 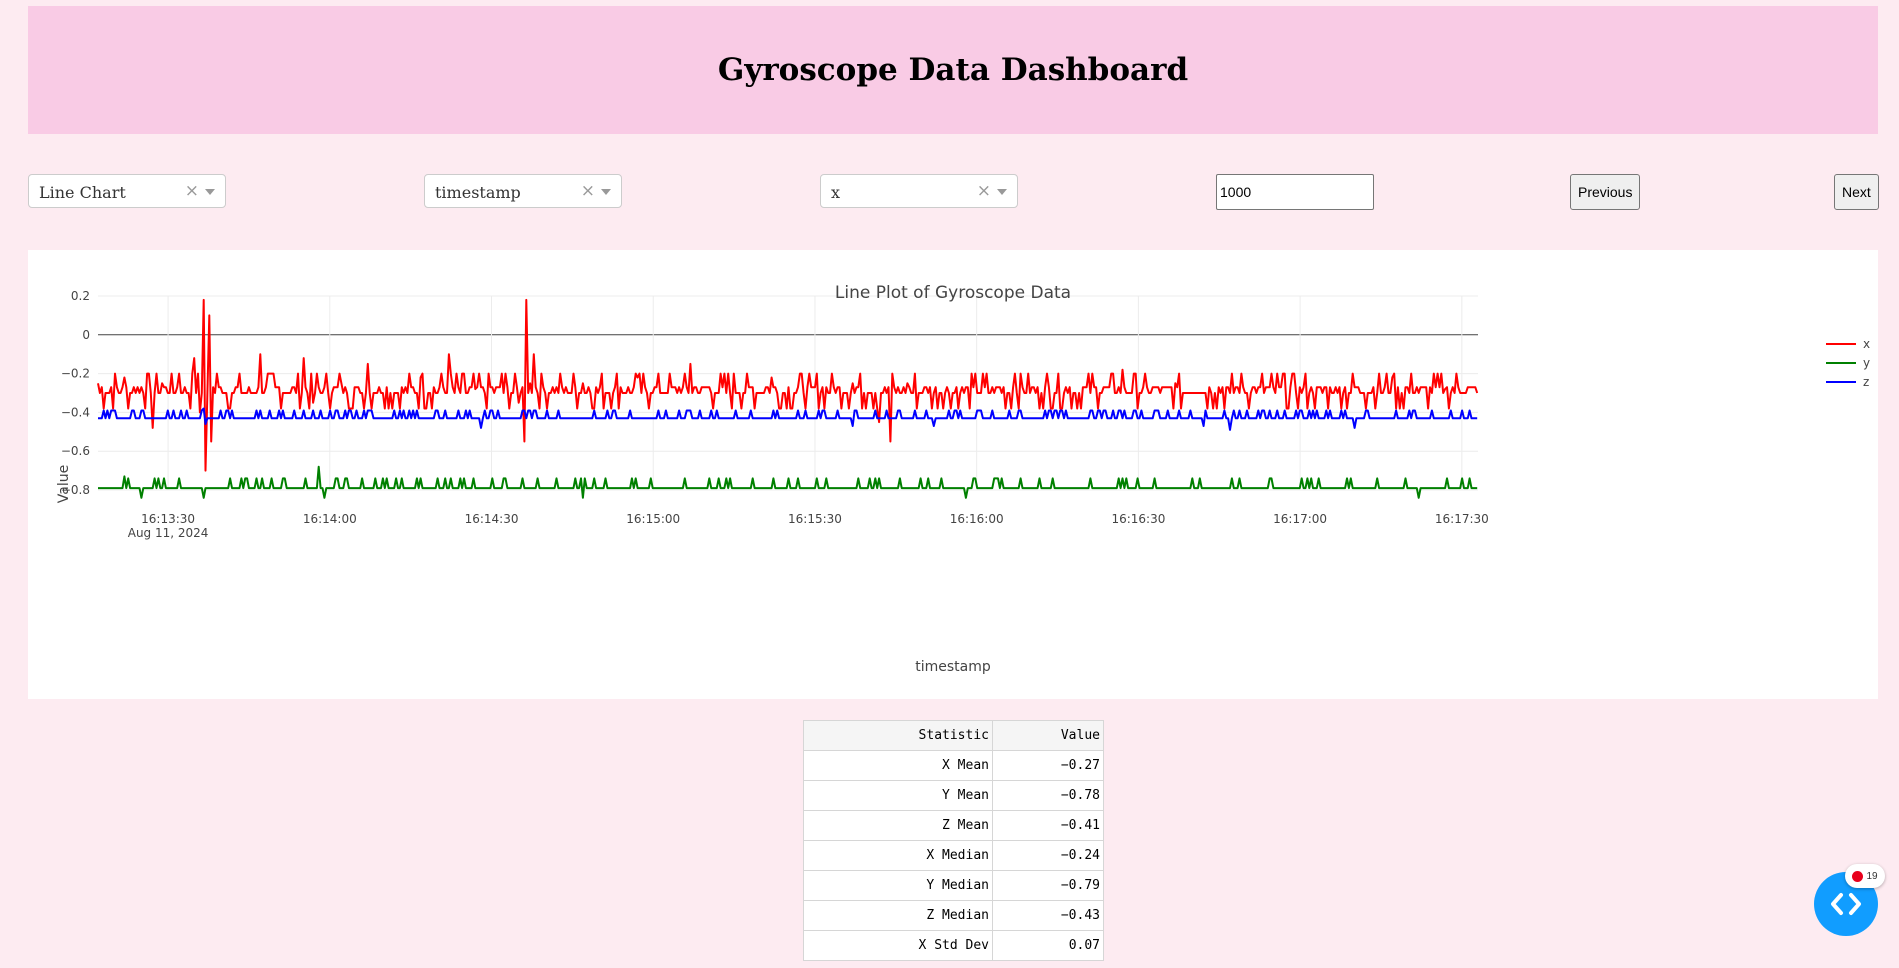 What do you see at coordinates (75, 374) in the screenshot?
I see `y-tick-label: −0.2` at bounding box center [75, 374].